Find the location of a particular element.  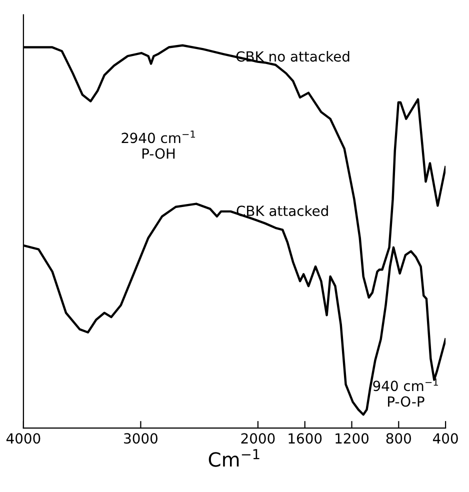

text: 2940 cm$^{−1}$ P-OH is located at coordinates (158, 144).